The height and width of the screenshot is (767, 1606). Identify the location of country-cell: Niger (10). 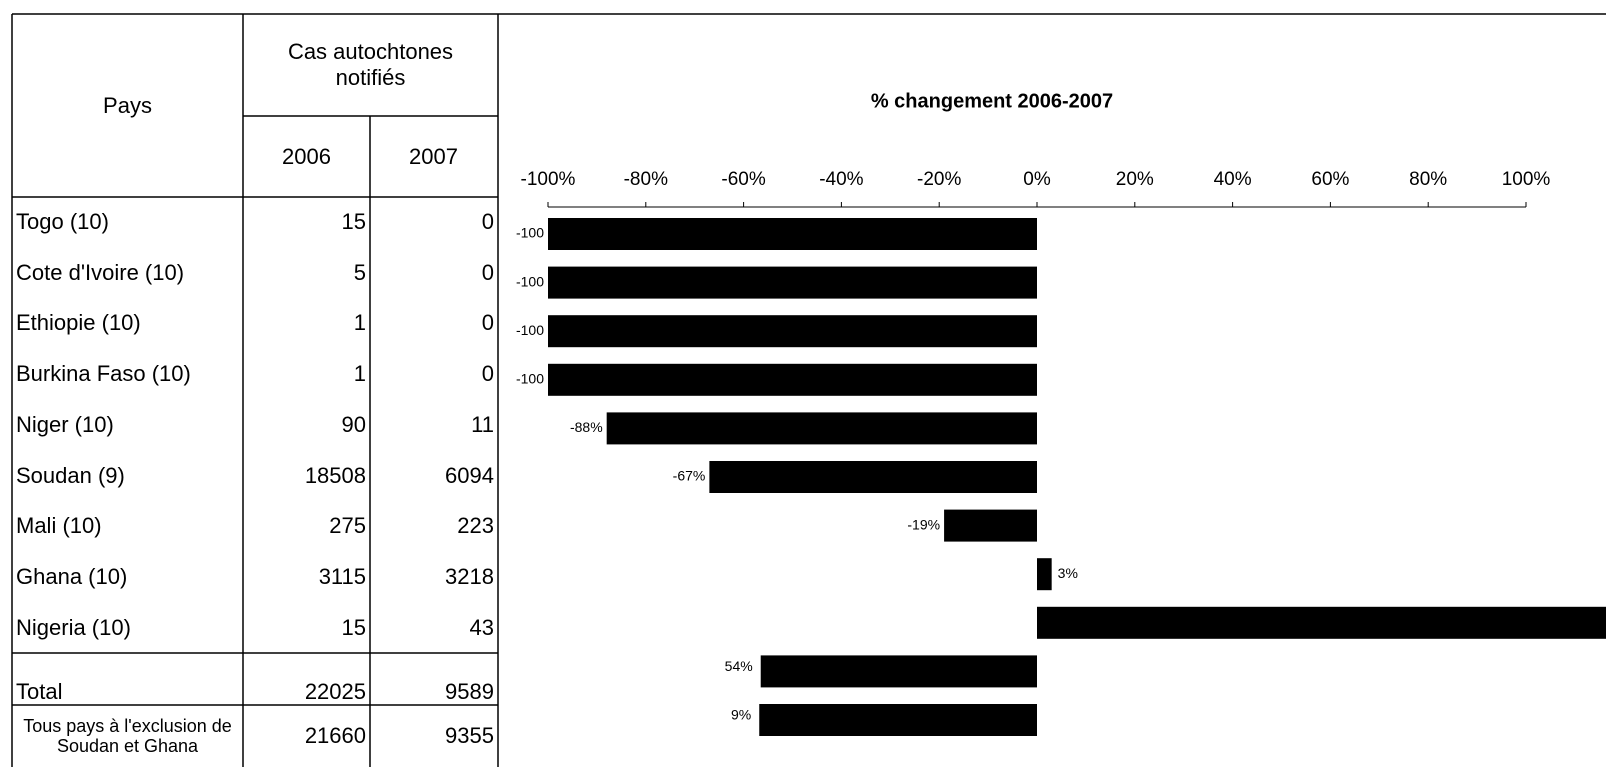
(65, 424).